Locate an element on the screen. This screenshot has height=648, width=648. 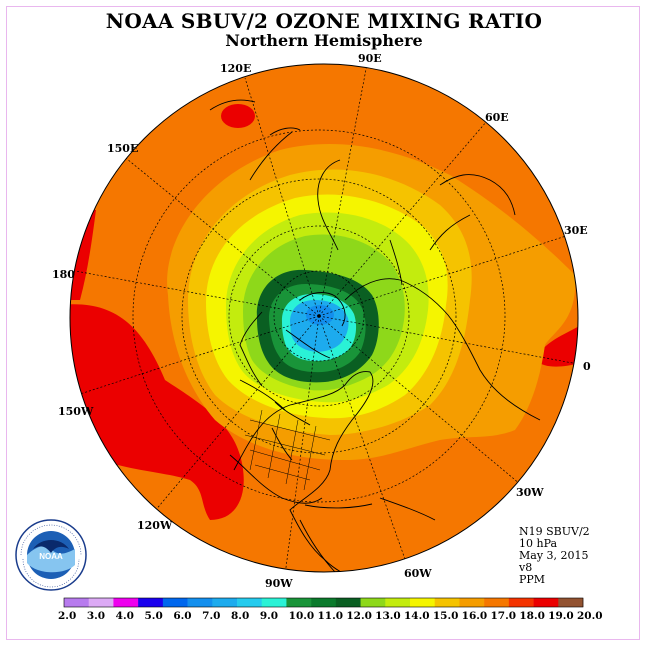
ozone-band-18-north is located at coordinates (238, 116).